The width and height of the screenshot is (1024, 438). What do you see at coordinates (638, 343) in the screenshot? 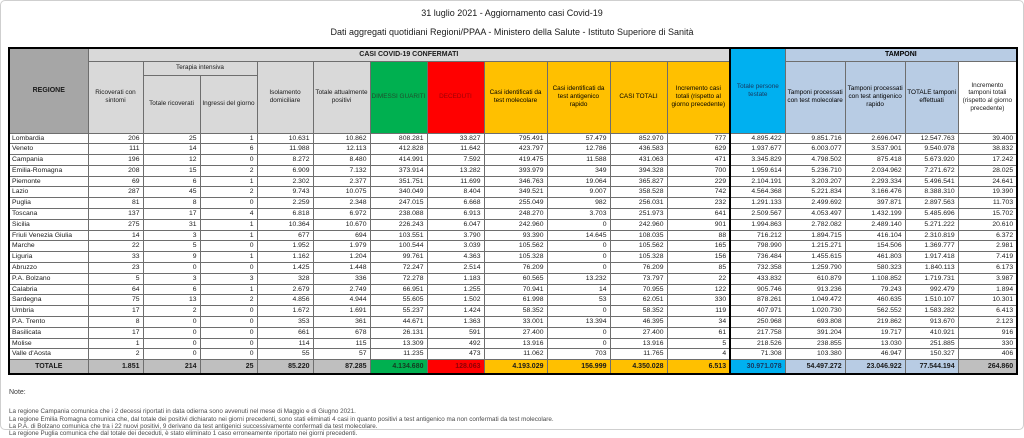
I see `table-cell: 13.916` at bounding box center [638, 343].